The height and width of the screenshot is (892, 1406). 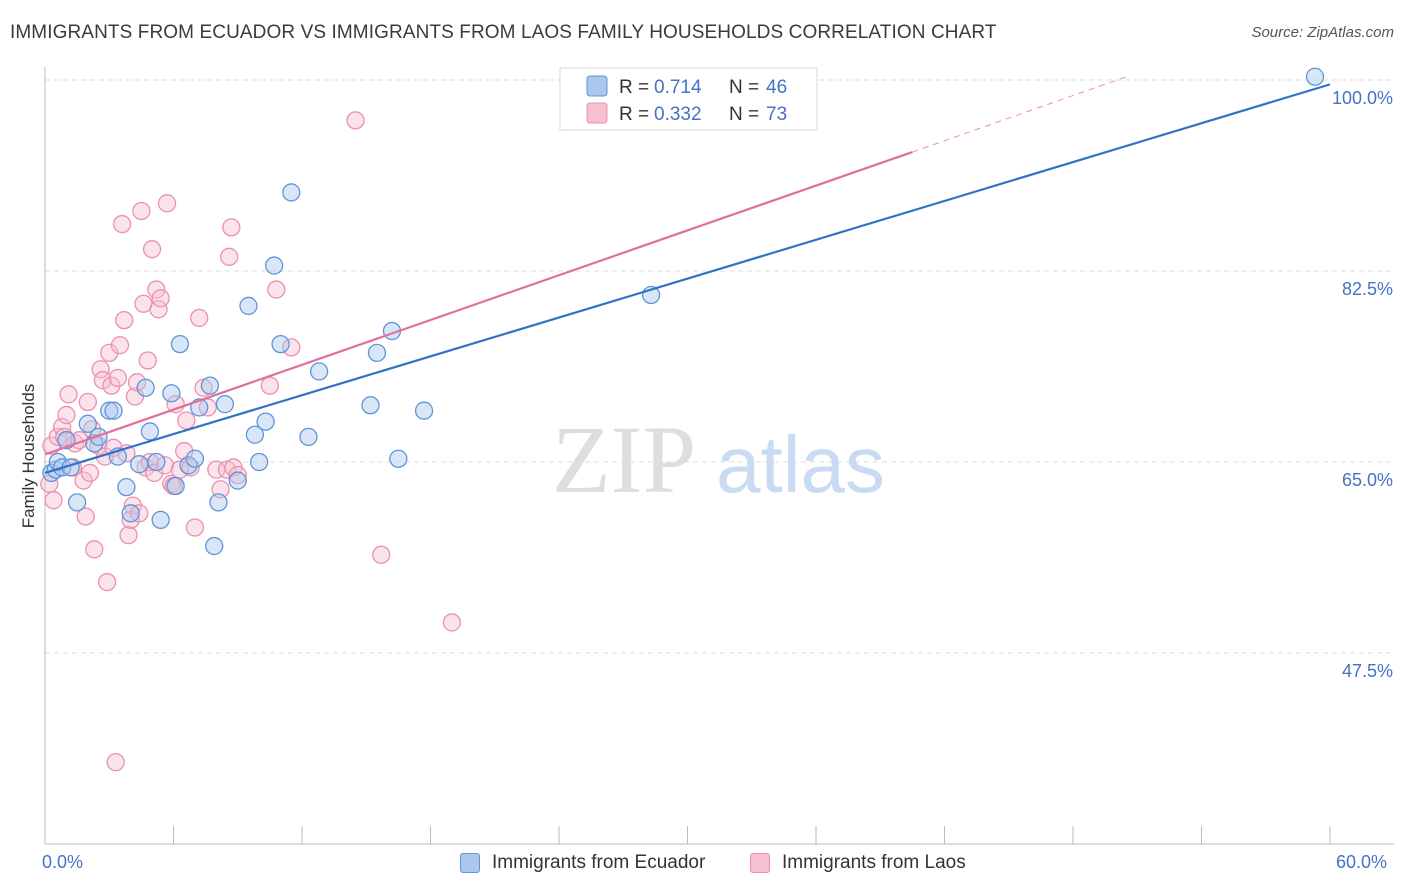 I want to click on legend-pink-r-label: R =, so click(x=634, y=114).